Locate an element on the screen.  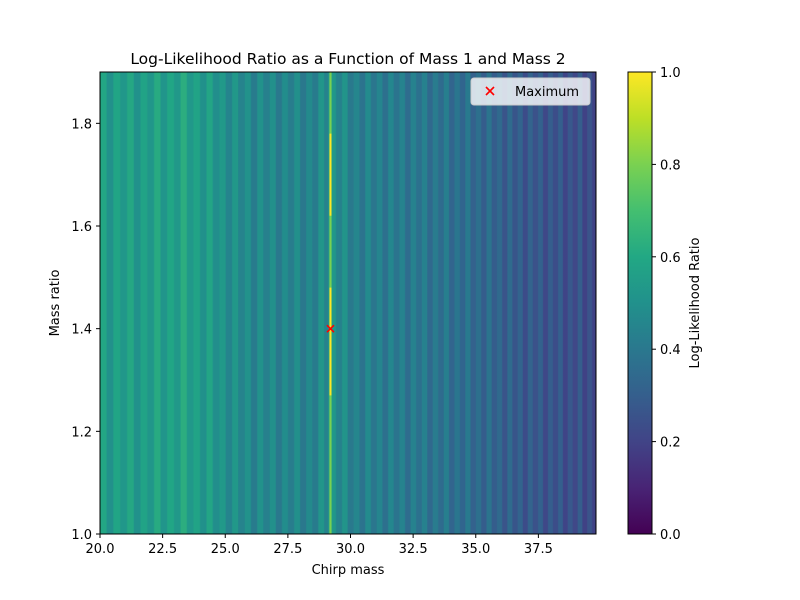
colorbar-tick-label: 0.8 is located at coordinates (670, 165).